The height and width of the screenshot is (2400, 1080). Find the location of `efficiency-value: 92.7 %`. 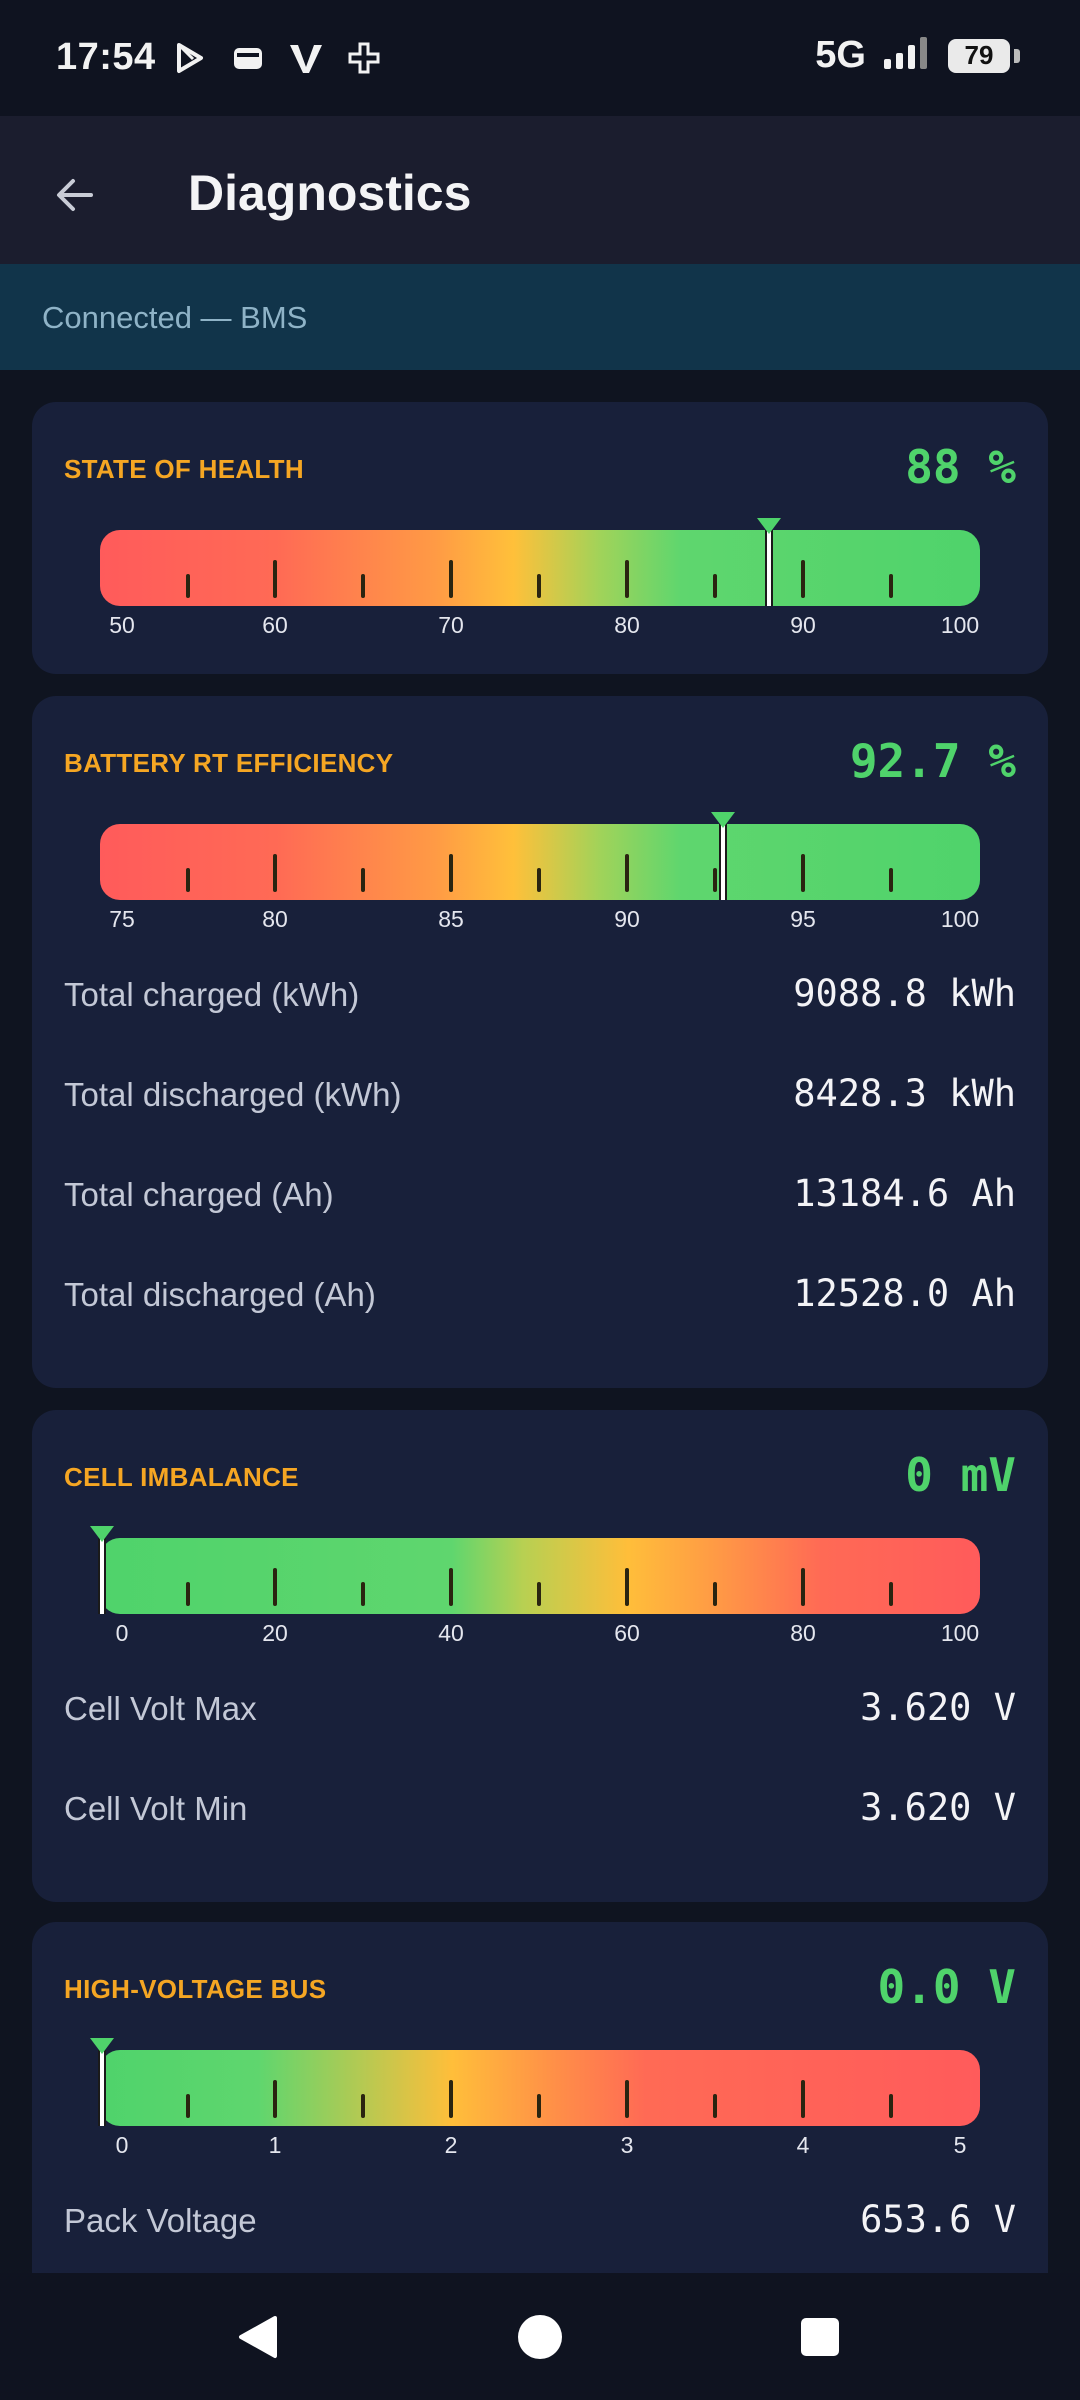

efficiency-value: 92.7 % is located at coordinates (932, 761).